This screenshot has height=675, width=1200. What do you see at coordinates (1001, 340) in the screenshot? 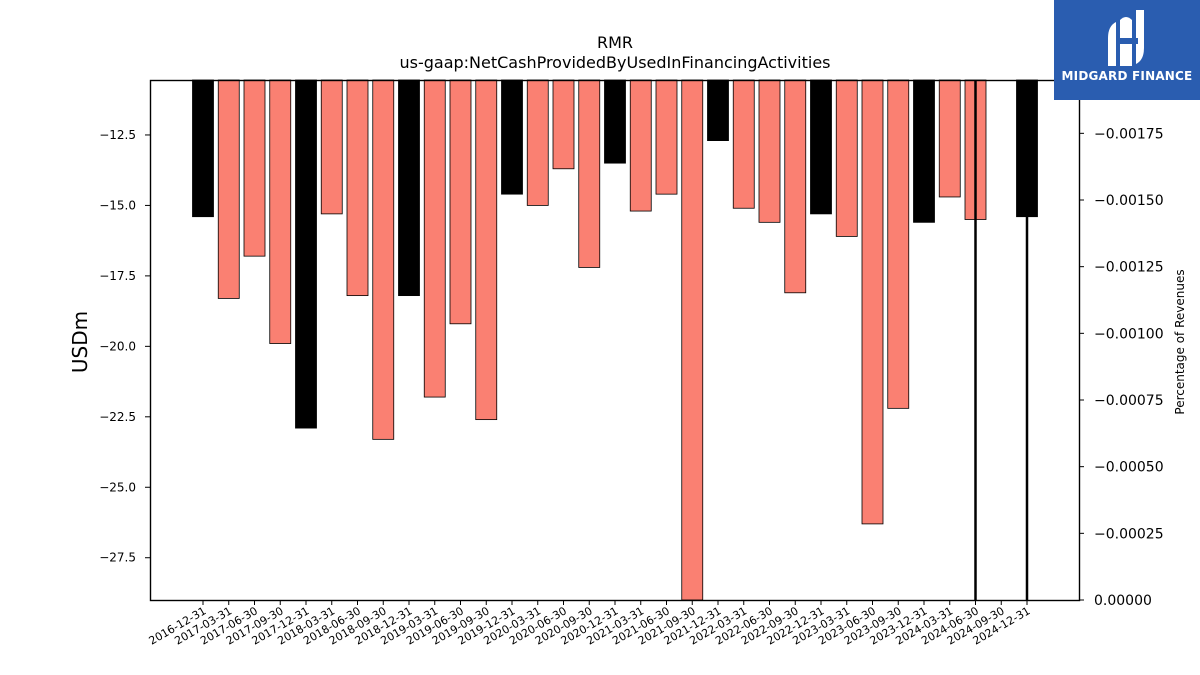
I see `pct-lines-group` at bounding box center [1001, 340].